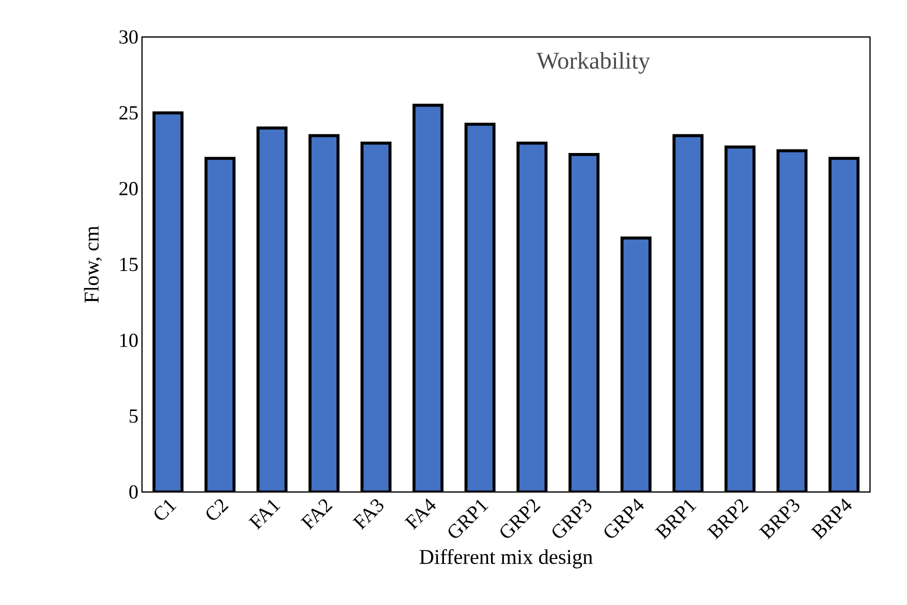 The width and height of the screenshot is (907, 605). I want to click on y-tick-label: 25, so click(128, 113).